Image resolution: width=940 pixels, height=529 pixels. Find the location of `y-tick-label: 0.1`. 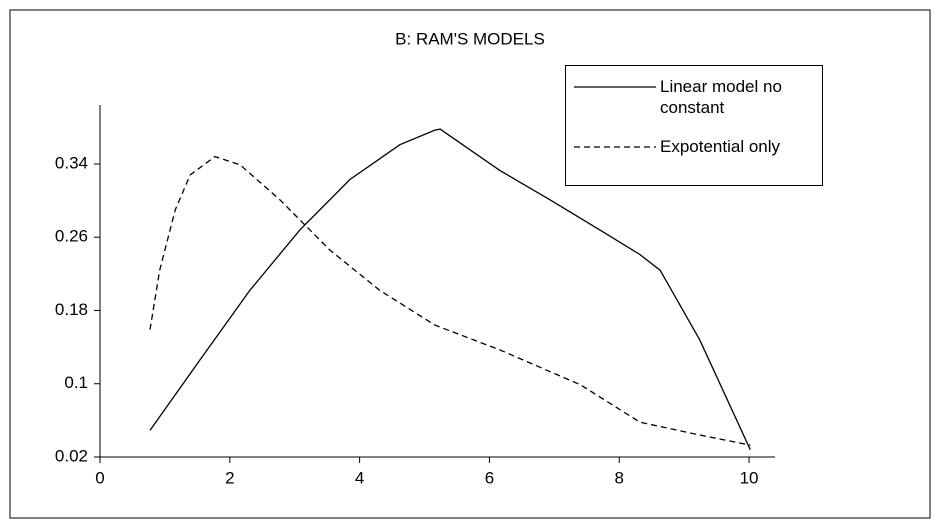

y-tick-label: 0.1 is located at coordinates (76, 382).